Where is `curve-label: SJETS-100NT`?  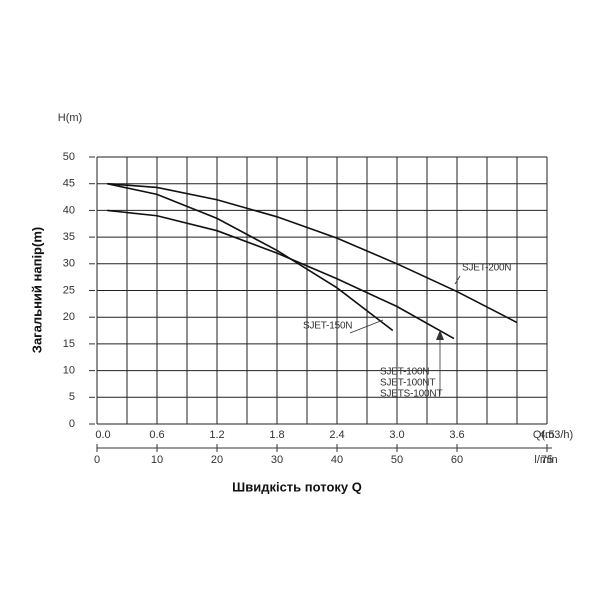 curve-label: SJETS-100NT is located at coordinates (411, 394).